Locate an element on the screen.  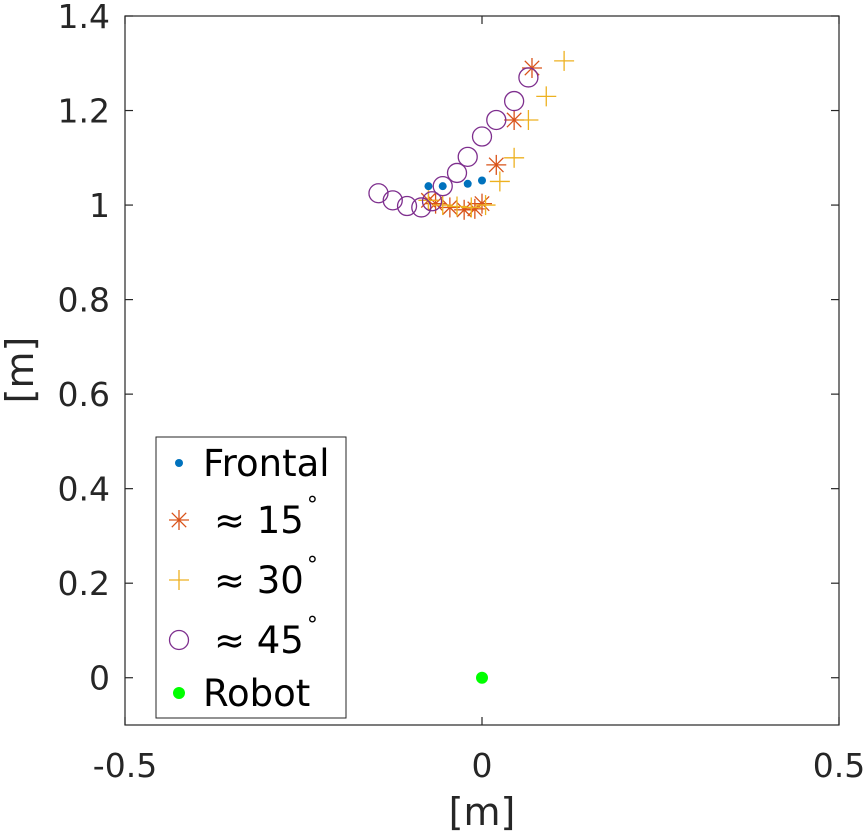
series-0-markers is located at coordinates (455, 183).